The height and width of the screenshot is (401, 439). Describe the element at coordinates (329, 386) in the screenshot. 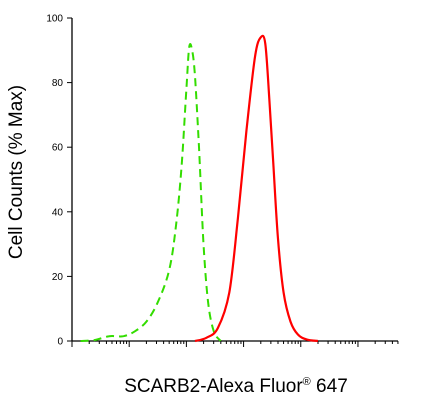

I see `x-axis-title-suffix: 647` at that location.